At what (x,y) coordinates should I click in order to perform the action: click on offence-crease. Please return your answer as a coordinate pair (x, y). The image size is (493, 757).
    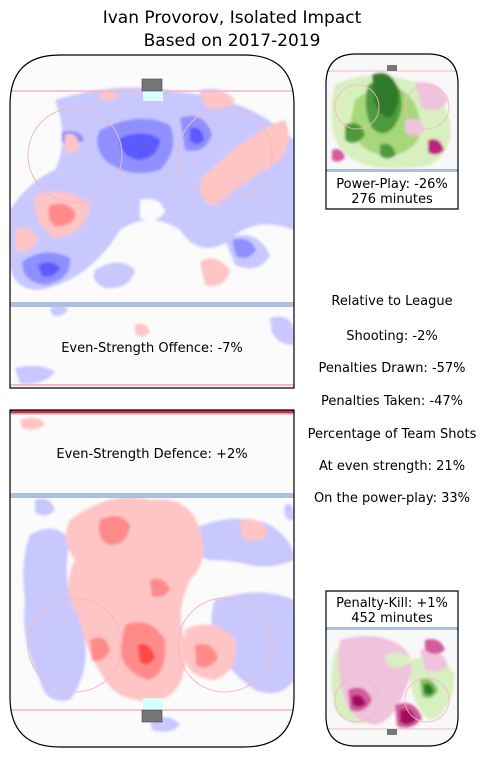
    Looking at the image, I should click on (153, 96).